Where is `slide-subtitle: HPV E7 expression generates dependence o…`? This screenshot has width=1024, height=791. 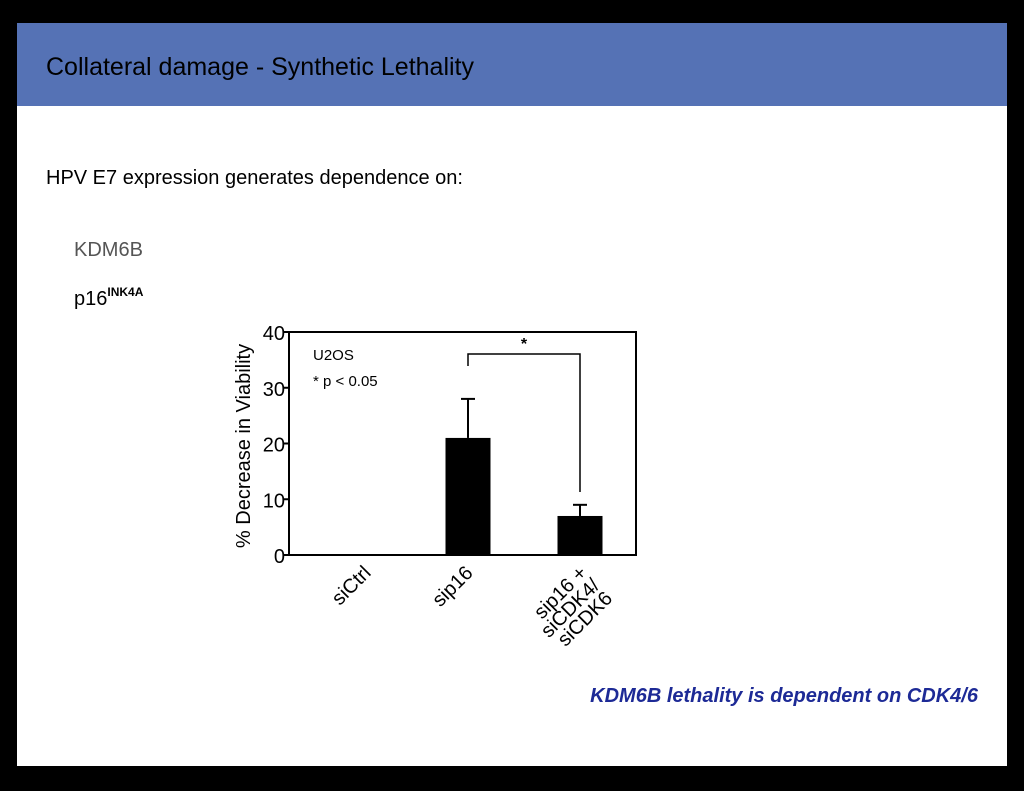
slide-subtitle: HPV E7 expression generates dependence o… is located at coordinates (254, 178).